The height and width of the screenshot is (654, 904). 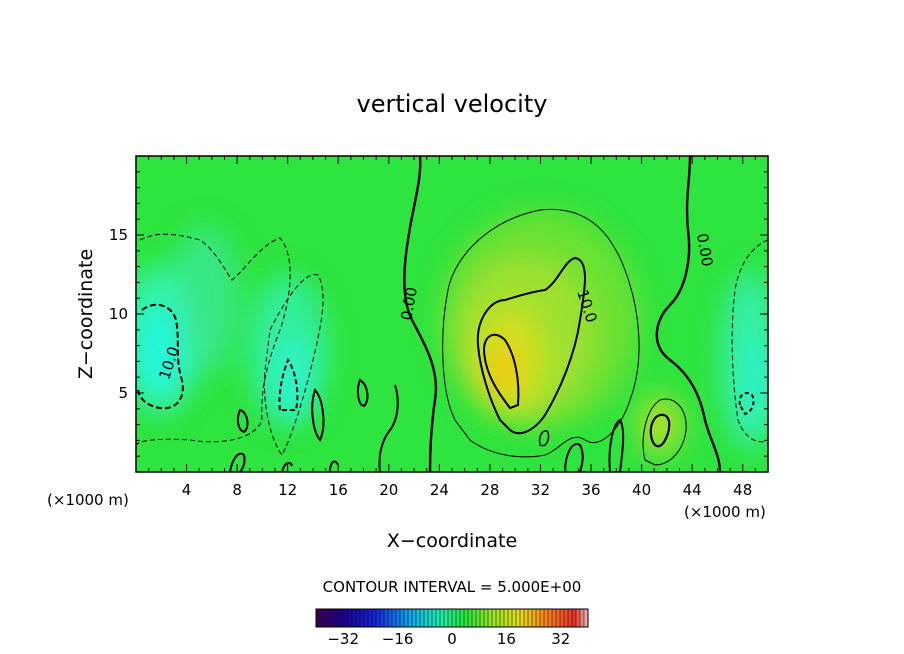 What do you see at coordinates (187, 490) in the screenshot?
I see `x-tick-label: 4` at bounding box center [187, 490].